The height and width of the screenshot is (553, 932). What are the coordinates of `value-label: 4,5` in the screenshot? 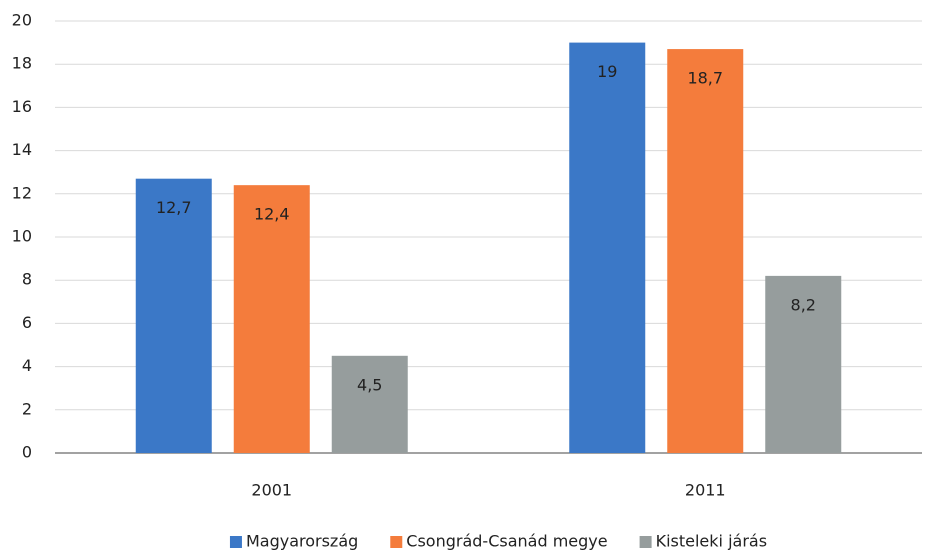 It's located at (369, 384).